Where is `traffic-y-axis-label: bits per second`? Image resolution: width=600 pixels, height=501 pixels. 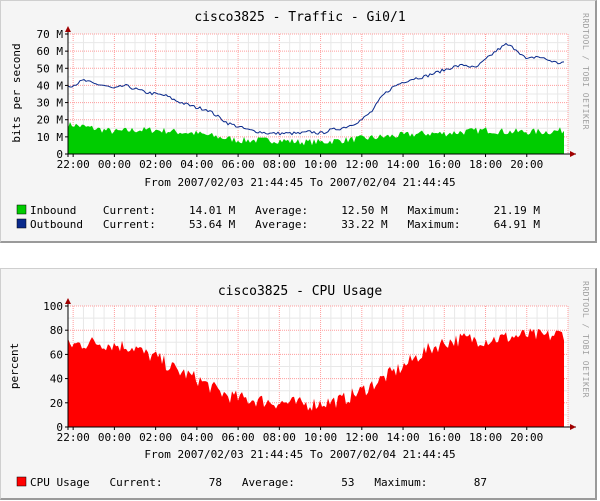 traffic-y-axis-label: bits per second is located at coordinates (16, 92).